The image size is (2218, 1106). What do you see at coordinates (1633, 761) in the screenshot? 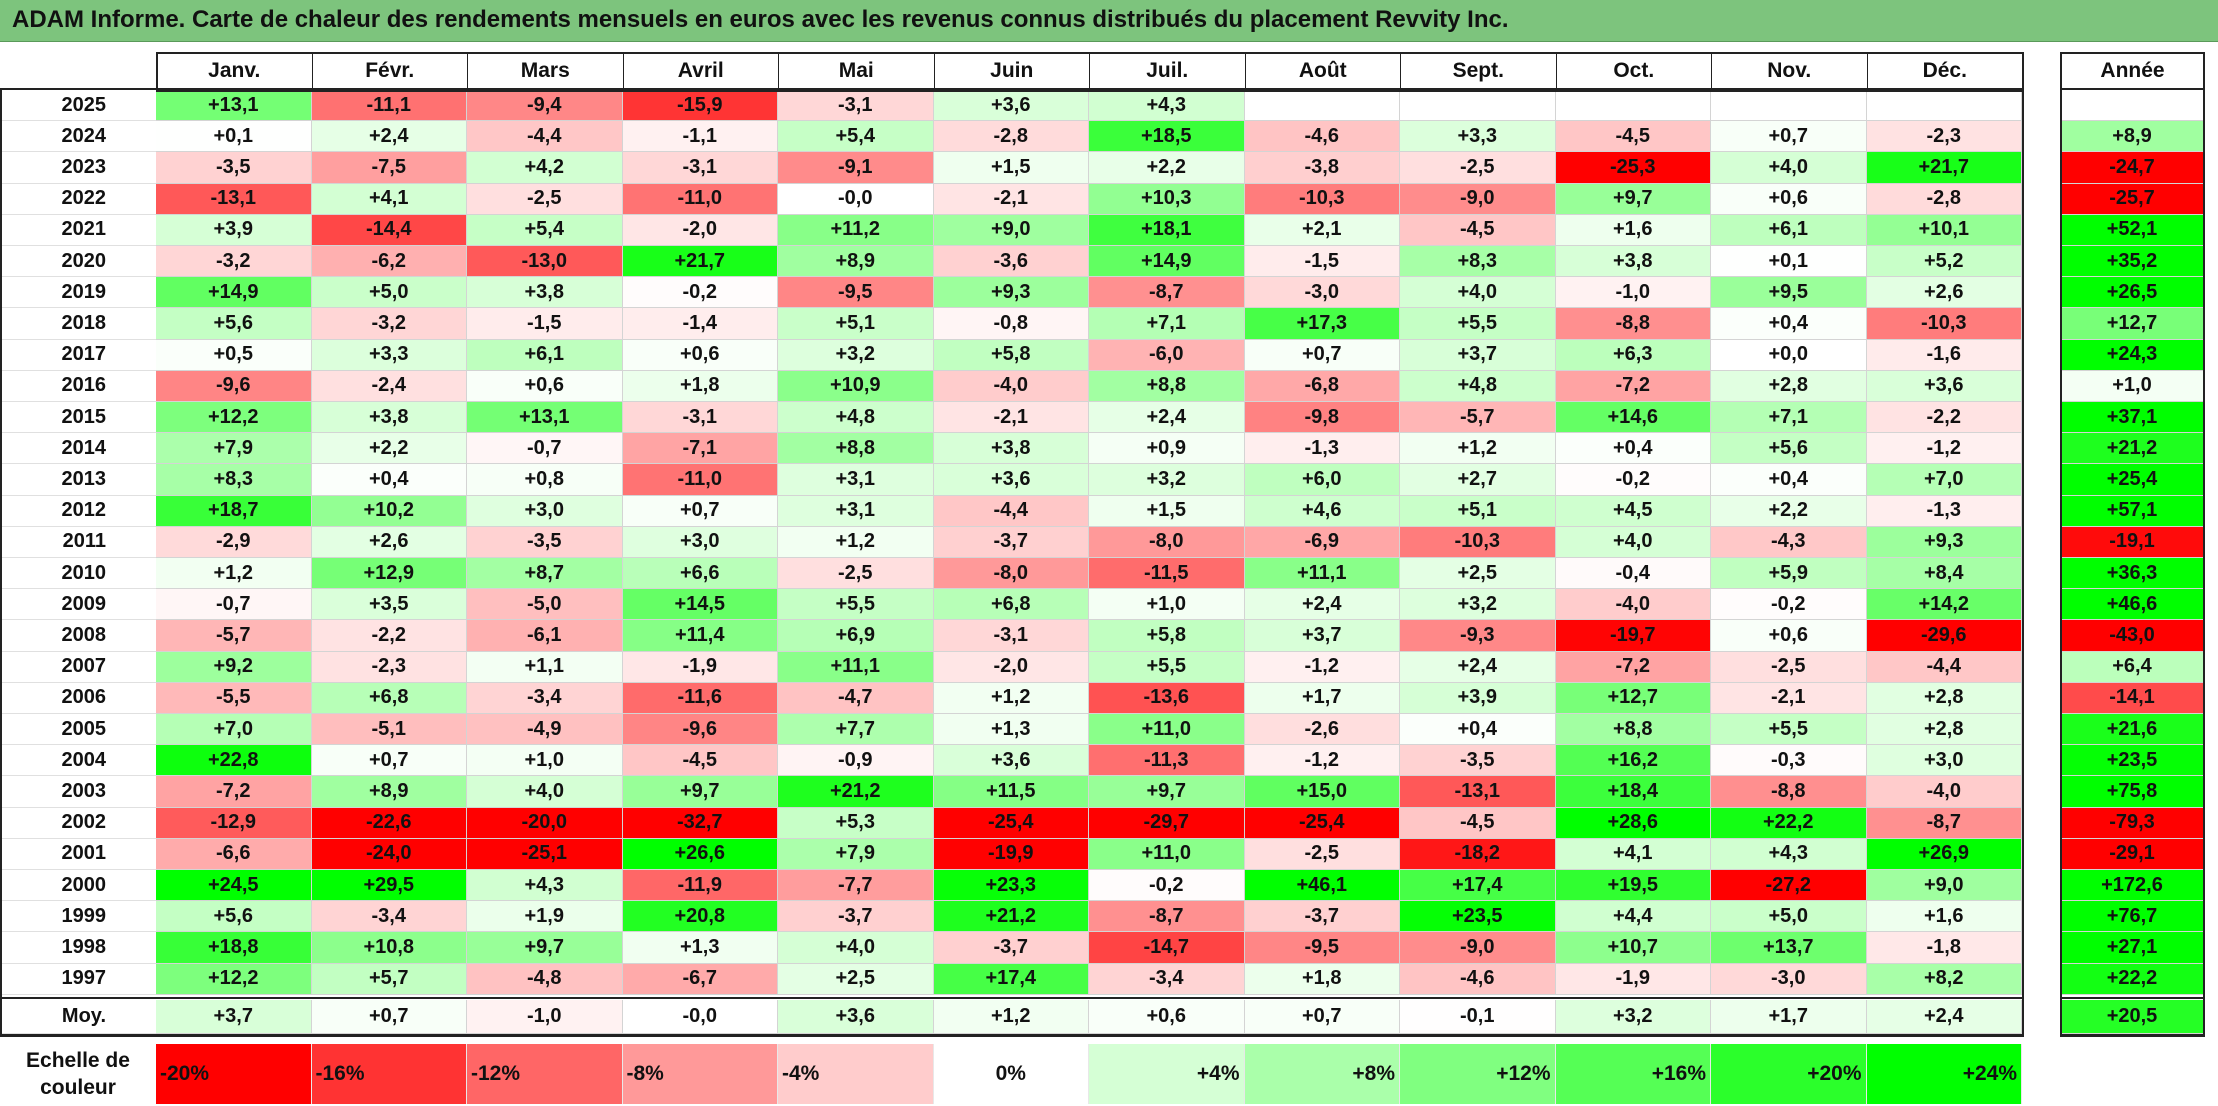
I see `heatmap-cell: +16,2` at bounding box center [1633, 761].